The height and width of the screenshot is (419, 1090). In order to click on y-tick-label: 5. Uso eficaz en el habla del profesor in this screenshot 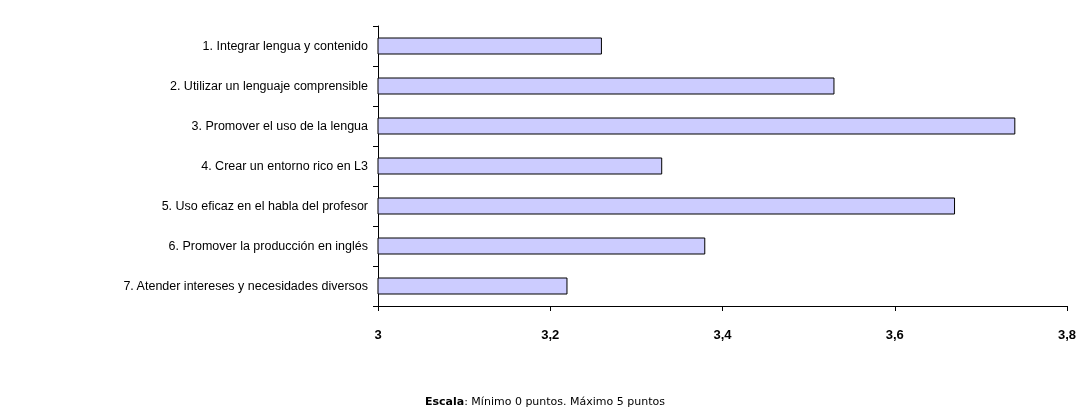, I will do `click(264, 206)`.